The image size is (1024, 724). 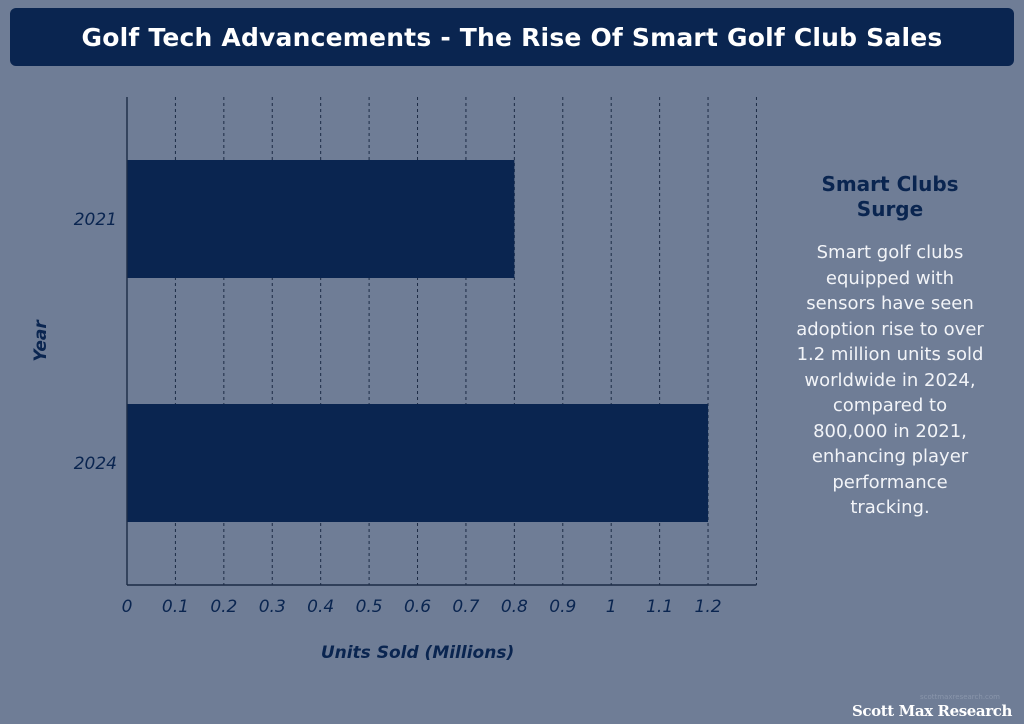 What do you see at coordinates (321, 219) in the screenshot?
I see `bar-2021` at bounding box center [321, 219].